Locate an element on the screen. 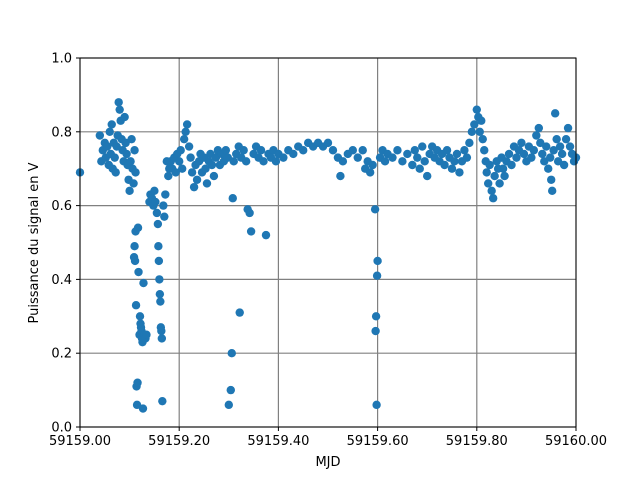 The height and width of the screenshot is (480, 640). y-tick-label: 1.0 is located at coordinates (61, 59).